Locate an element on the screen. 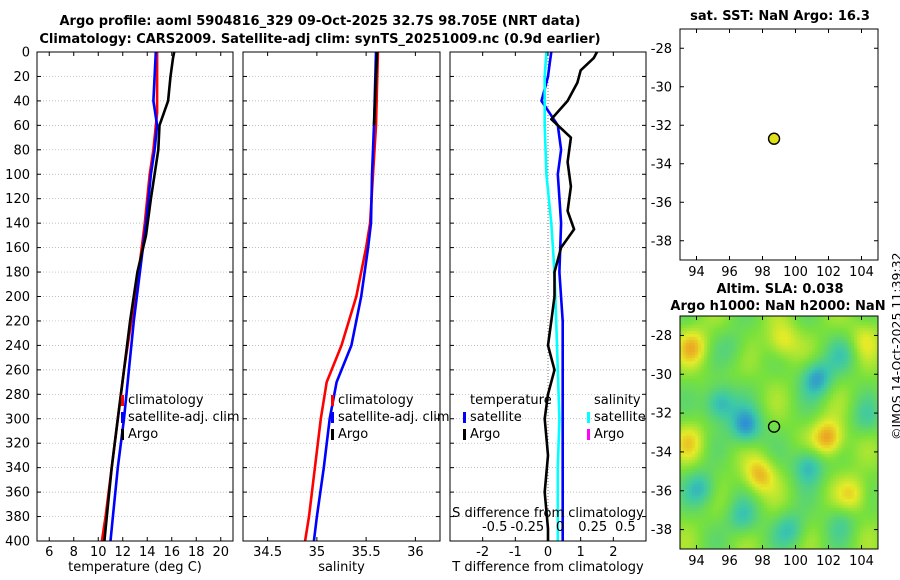 This screenshot has height=580, width=900. legend-label: salinity is located at coordinates (617, 400).